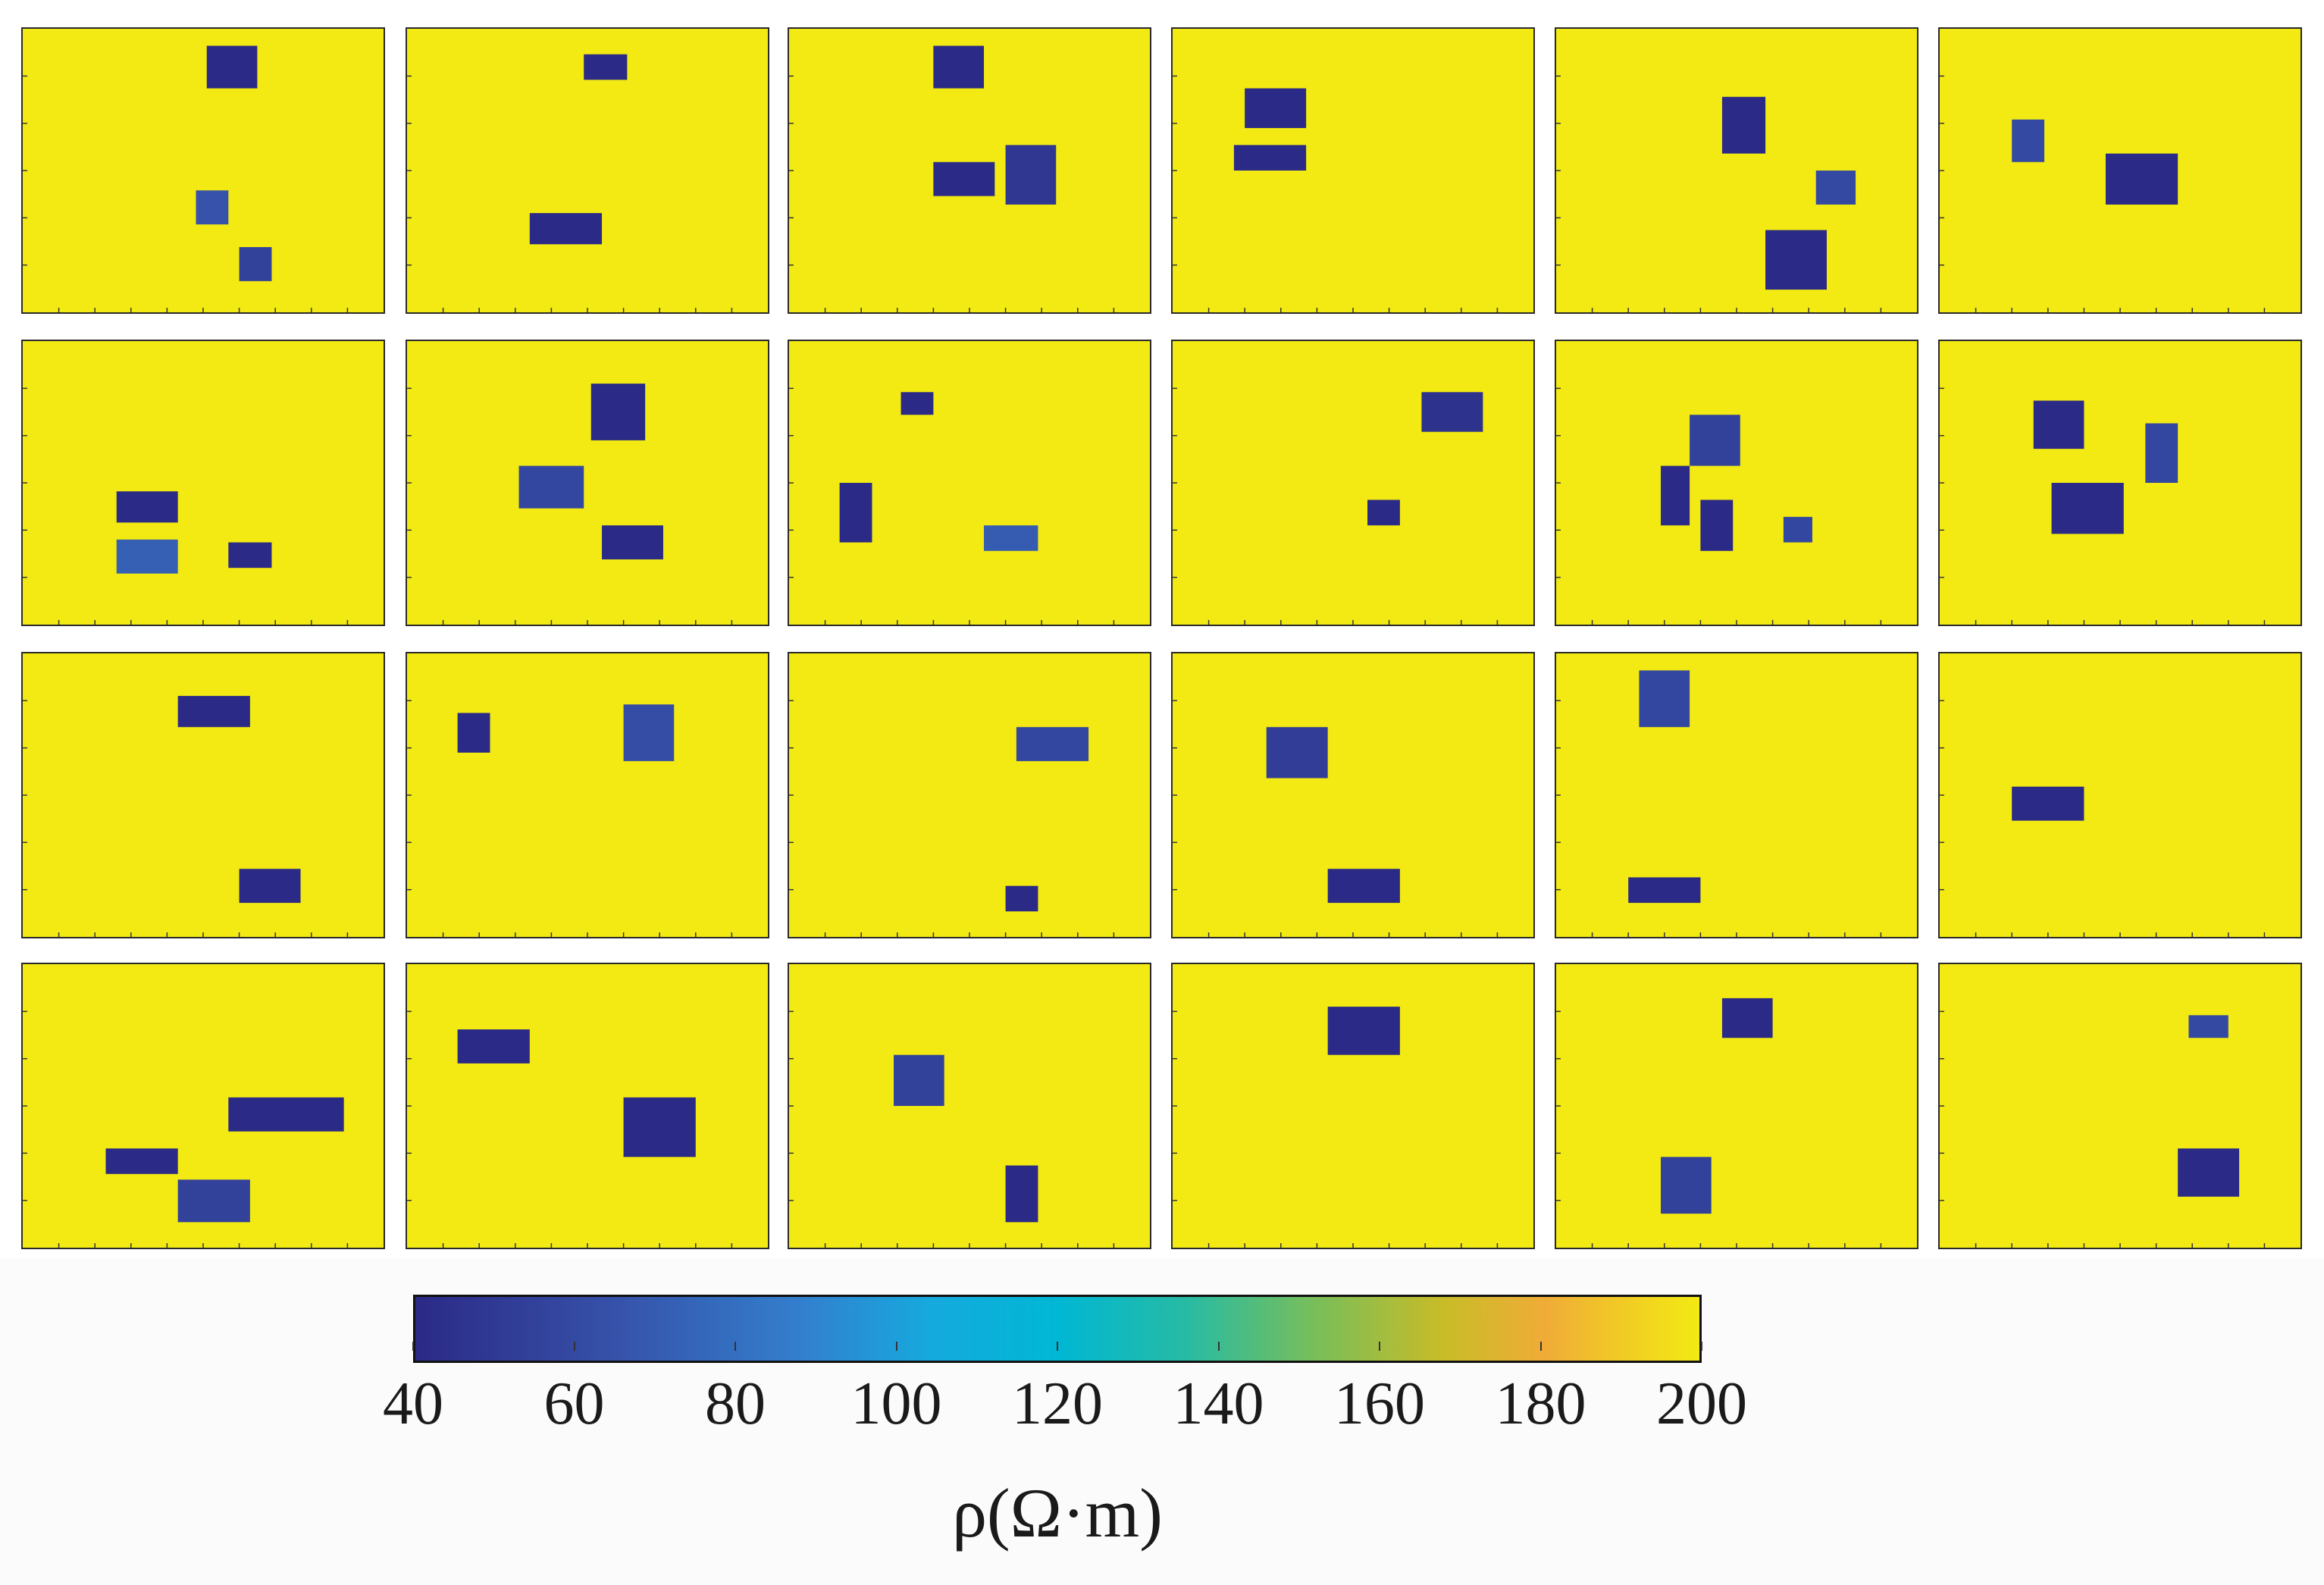 The width and height of the screenshot is (2324, 1585). What do you see at coordinates (896, 1404) in the screenshot?
I see `colorbar-tick-label: 100` at bounding box center [896, 1404].